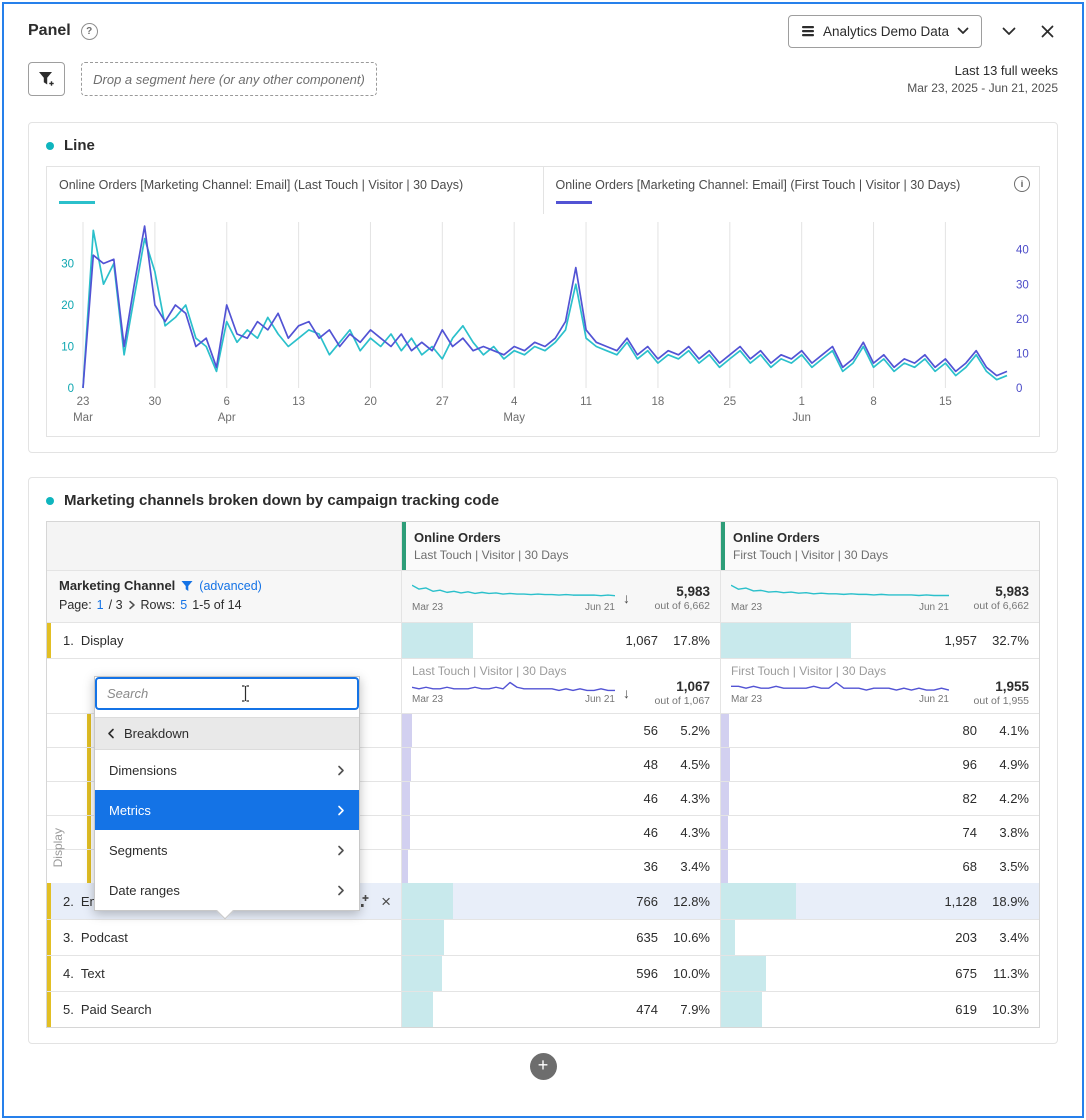  Describe the element at coordinates (1019, 389) in the screenshot. I see `svg-text: 0` at that location.